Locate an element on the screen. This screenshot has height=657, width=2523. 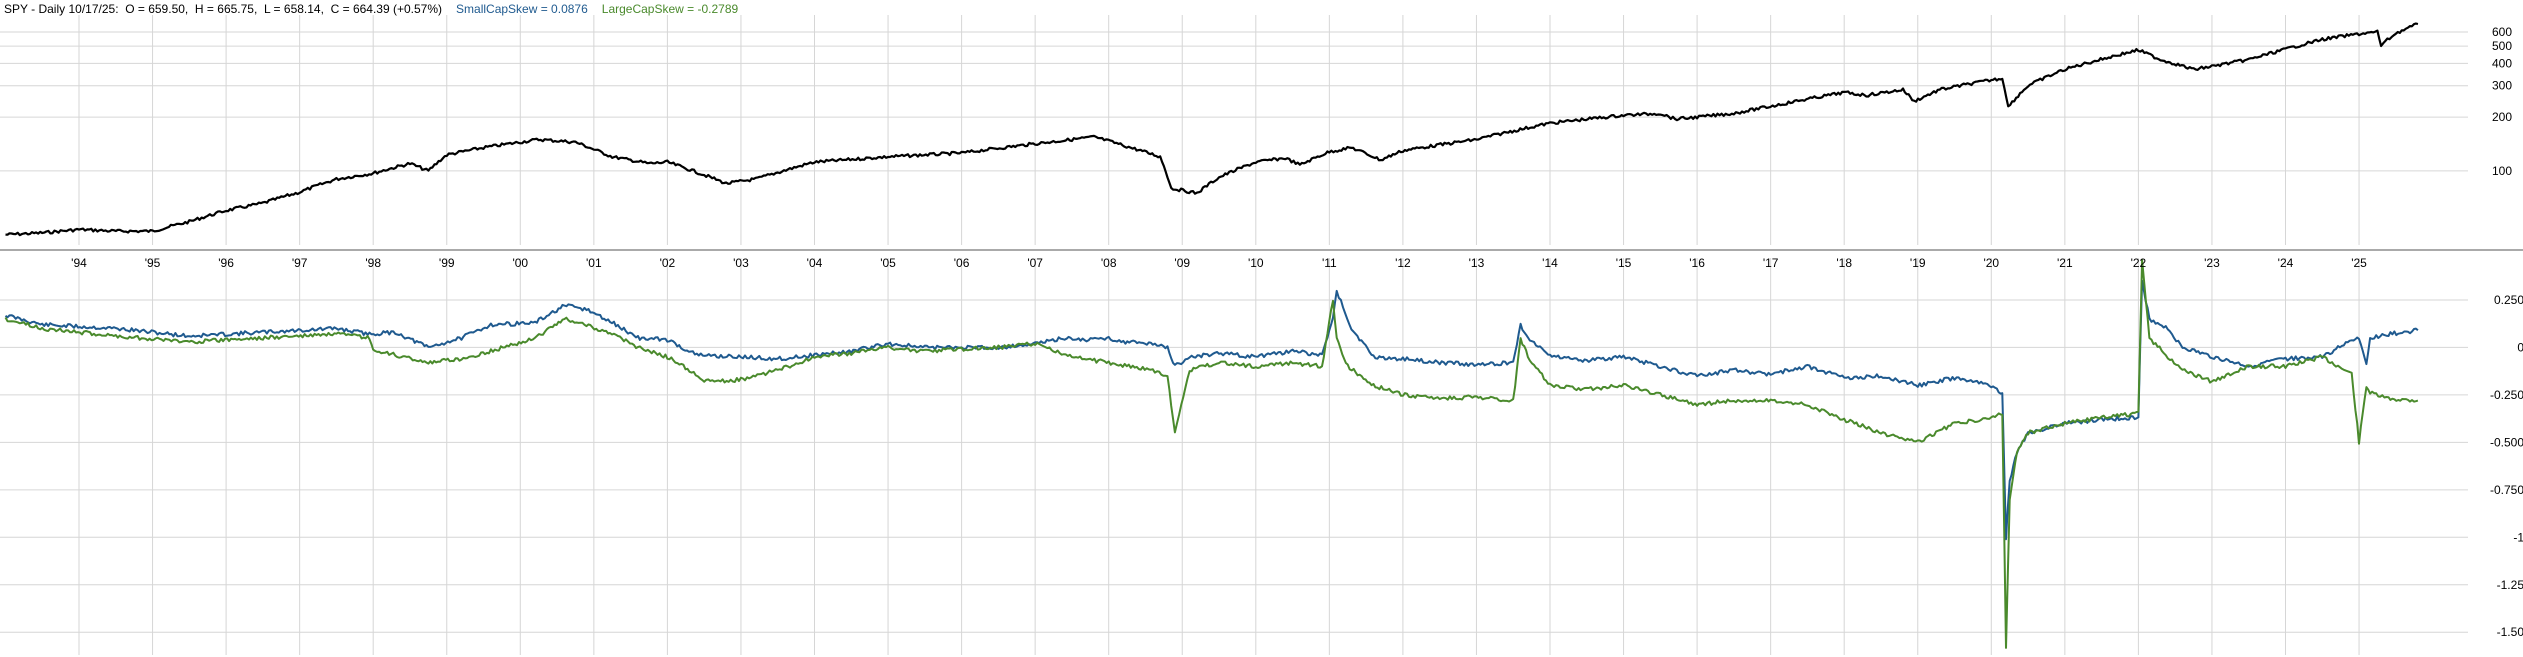
close-value: C = 664.39 (+0.57%) is located at coordinates (386, 9).